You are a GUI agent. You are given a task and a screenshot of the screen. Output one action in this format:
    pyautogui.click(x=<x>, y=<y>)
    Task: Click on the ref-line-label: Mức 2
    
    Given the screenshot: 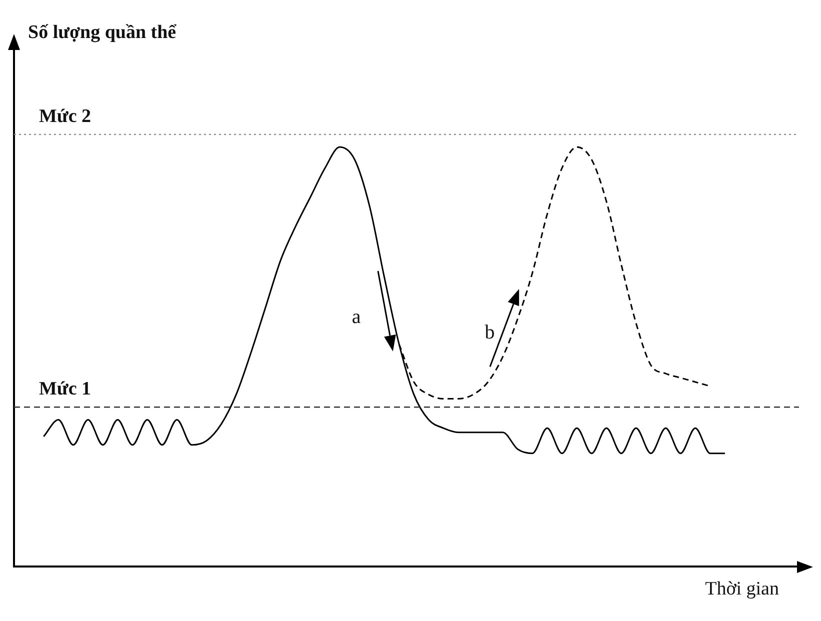 What is the action you would take?
    pyautogui.click(x=65, y=116)
    